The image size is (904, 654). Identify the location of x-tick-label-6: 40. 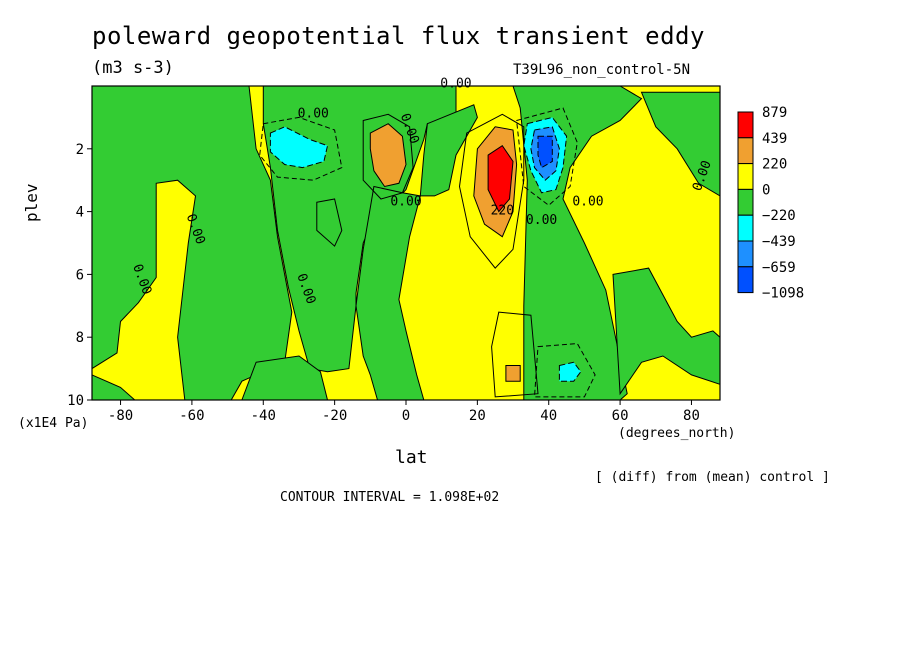
(548, 416).